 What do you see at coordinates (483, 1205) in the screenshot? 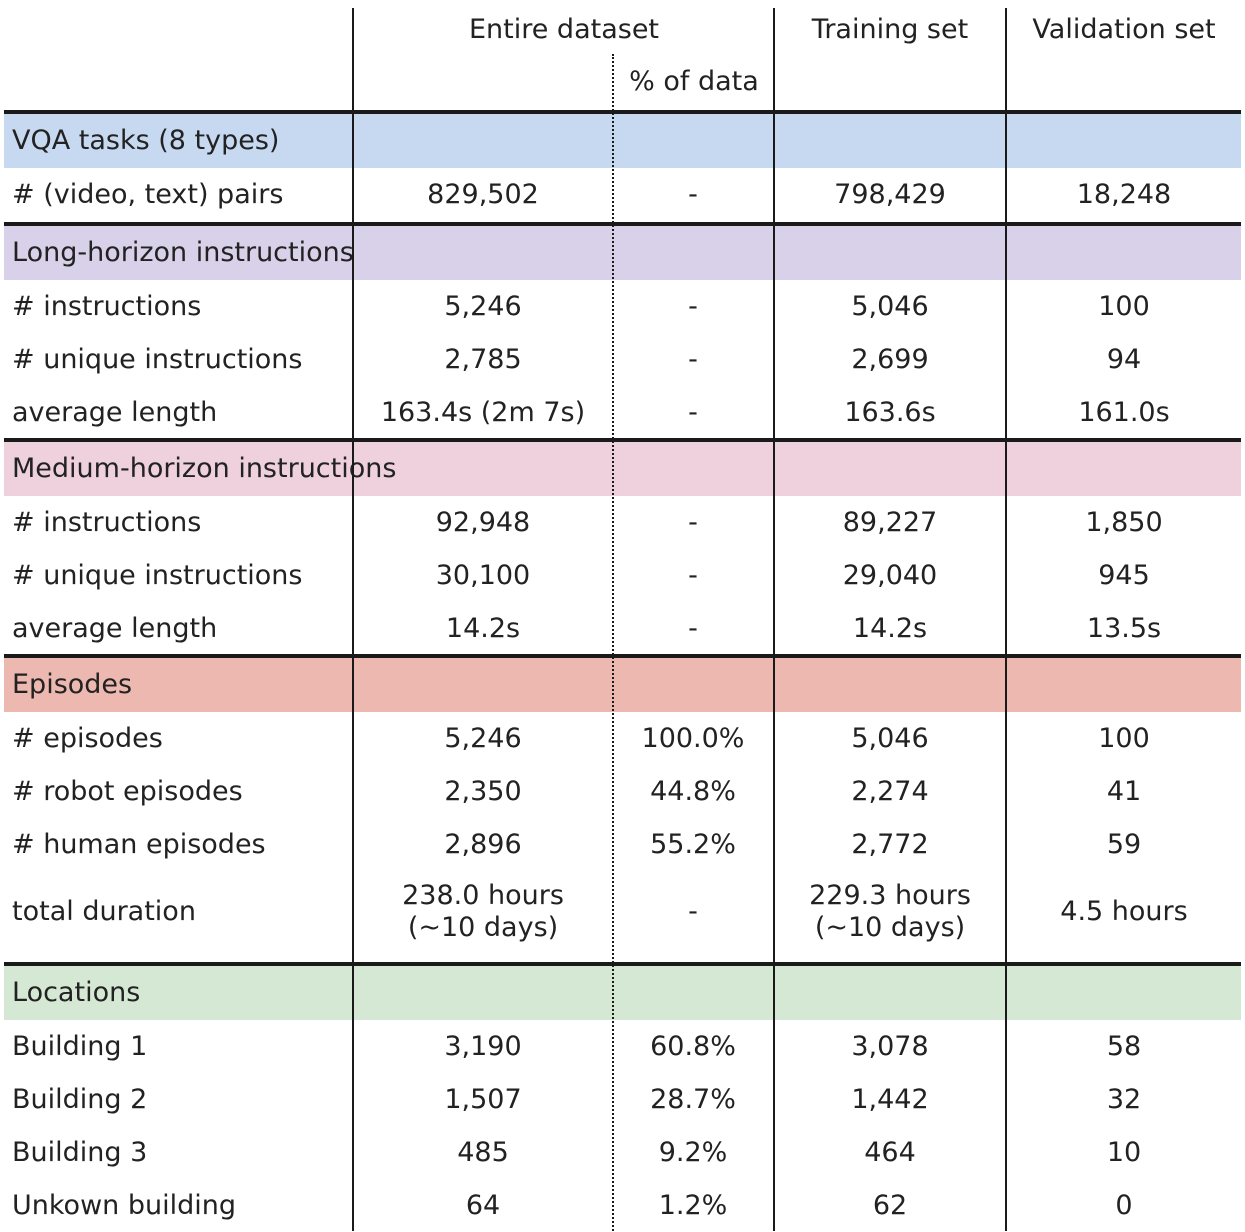
I see `entire-dataset-value: 64` at bounding box center [483, 1205].